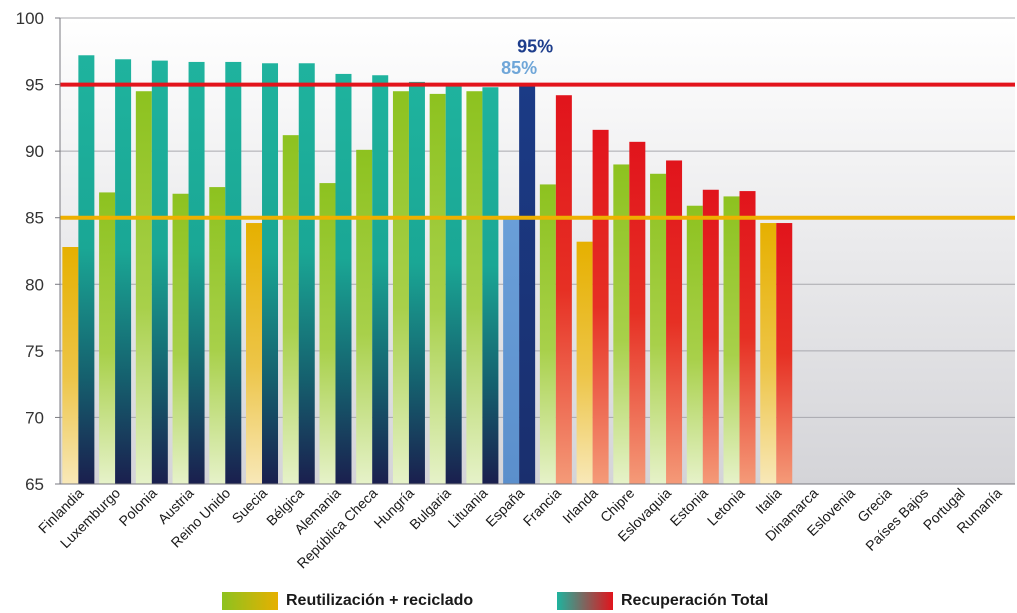 The image size is (1017, 613). Describe the element at coordinates (250, 601) in the screenshot. I see `legend-swatch-reuse` at that location.